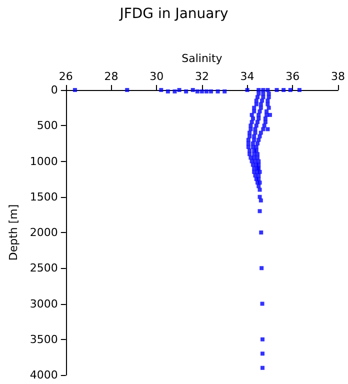 The height and width of the screenshot is (384, 348). Describe the element at coordinates (44, 375) in the screenshot. I see `y-tick-label: 4000` at that location.